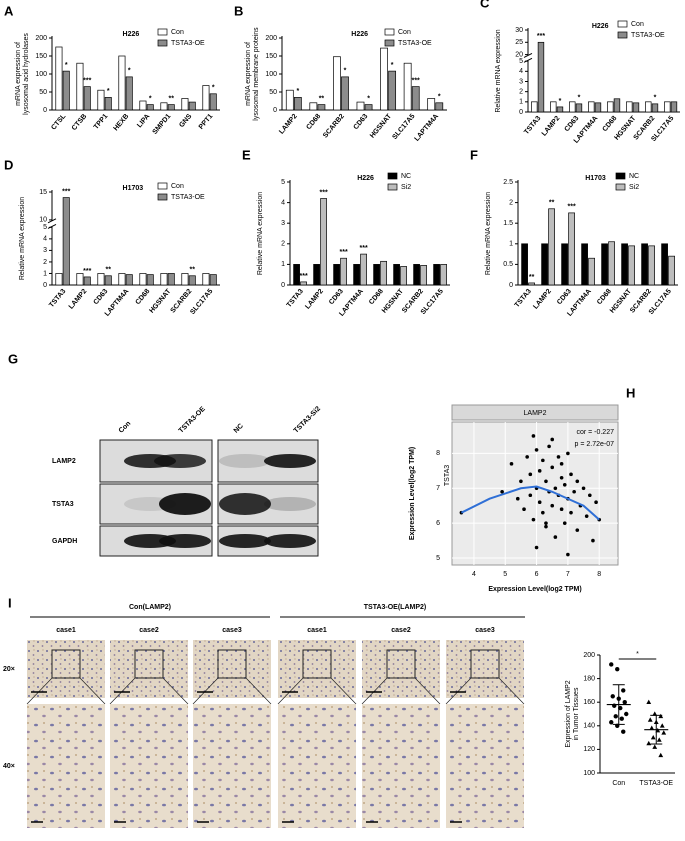 The width and height of the screenshot is (685, 841). I want to click on x-tick-label: SLC17A5, so click(201, 302).